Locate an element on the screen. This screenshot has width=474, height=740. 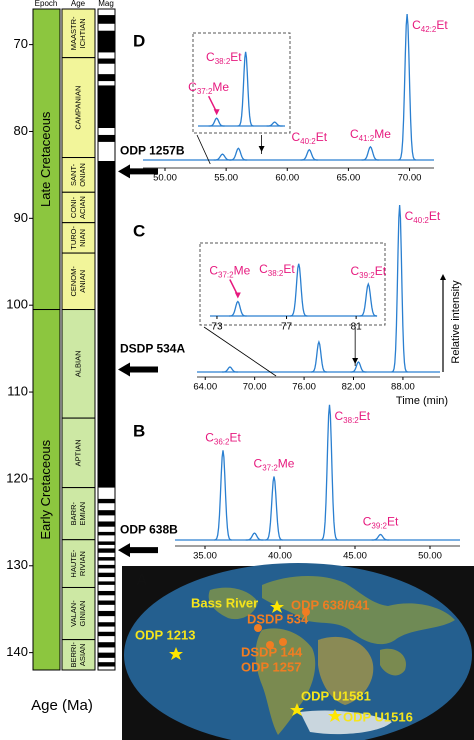
stage-label: ALBIAN is located at coordinates (77, 363).